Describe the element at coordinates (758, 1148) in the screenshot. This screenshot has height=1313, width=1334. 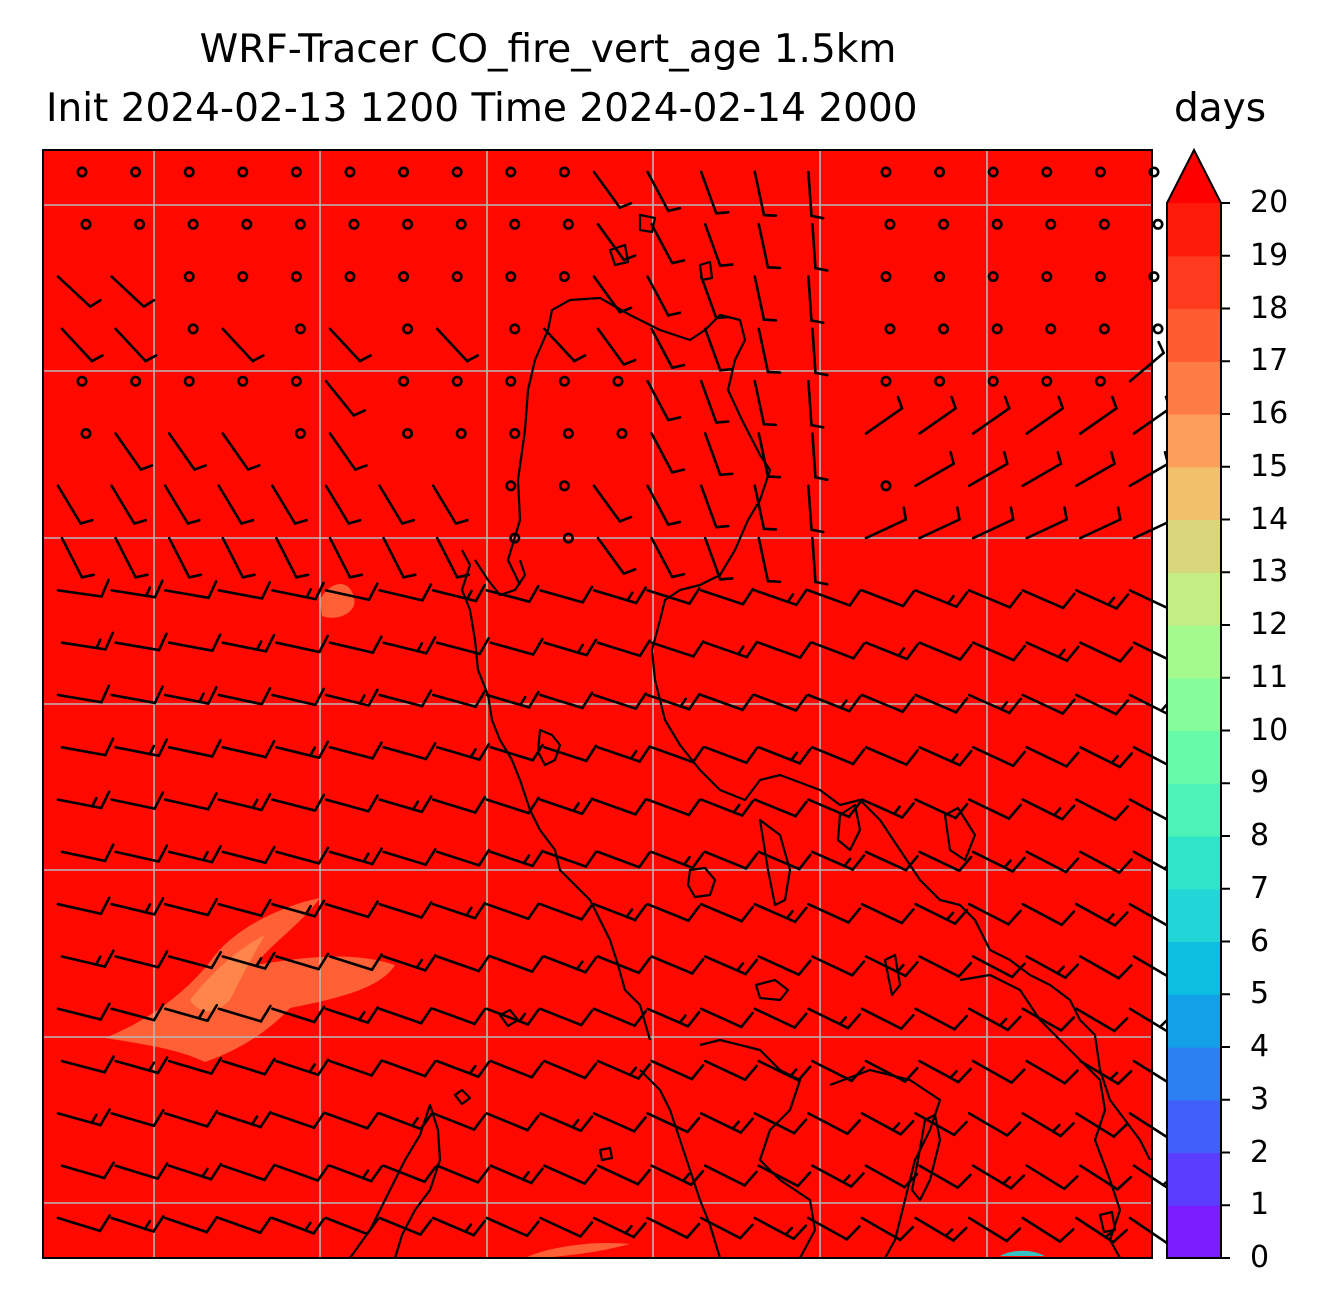
I see `coastline-peninsula-south` at that location.